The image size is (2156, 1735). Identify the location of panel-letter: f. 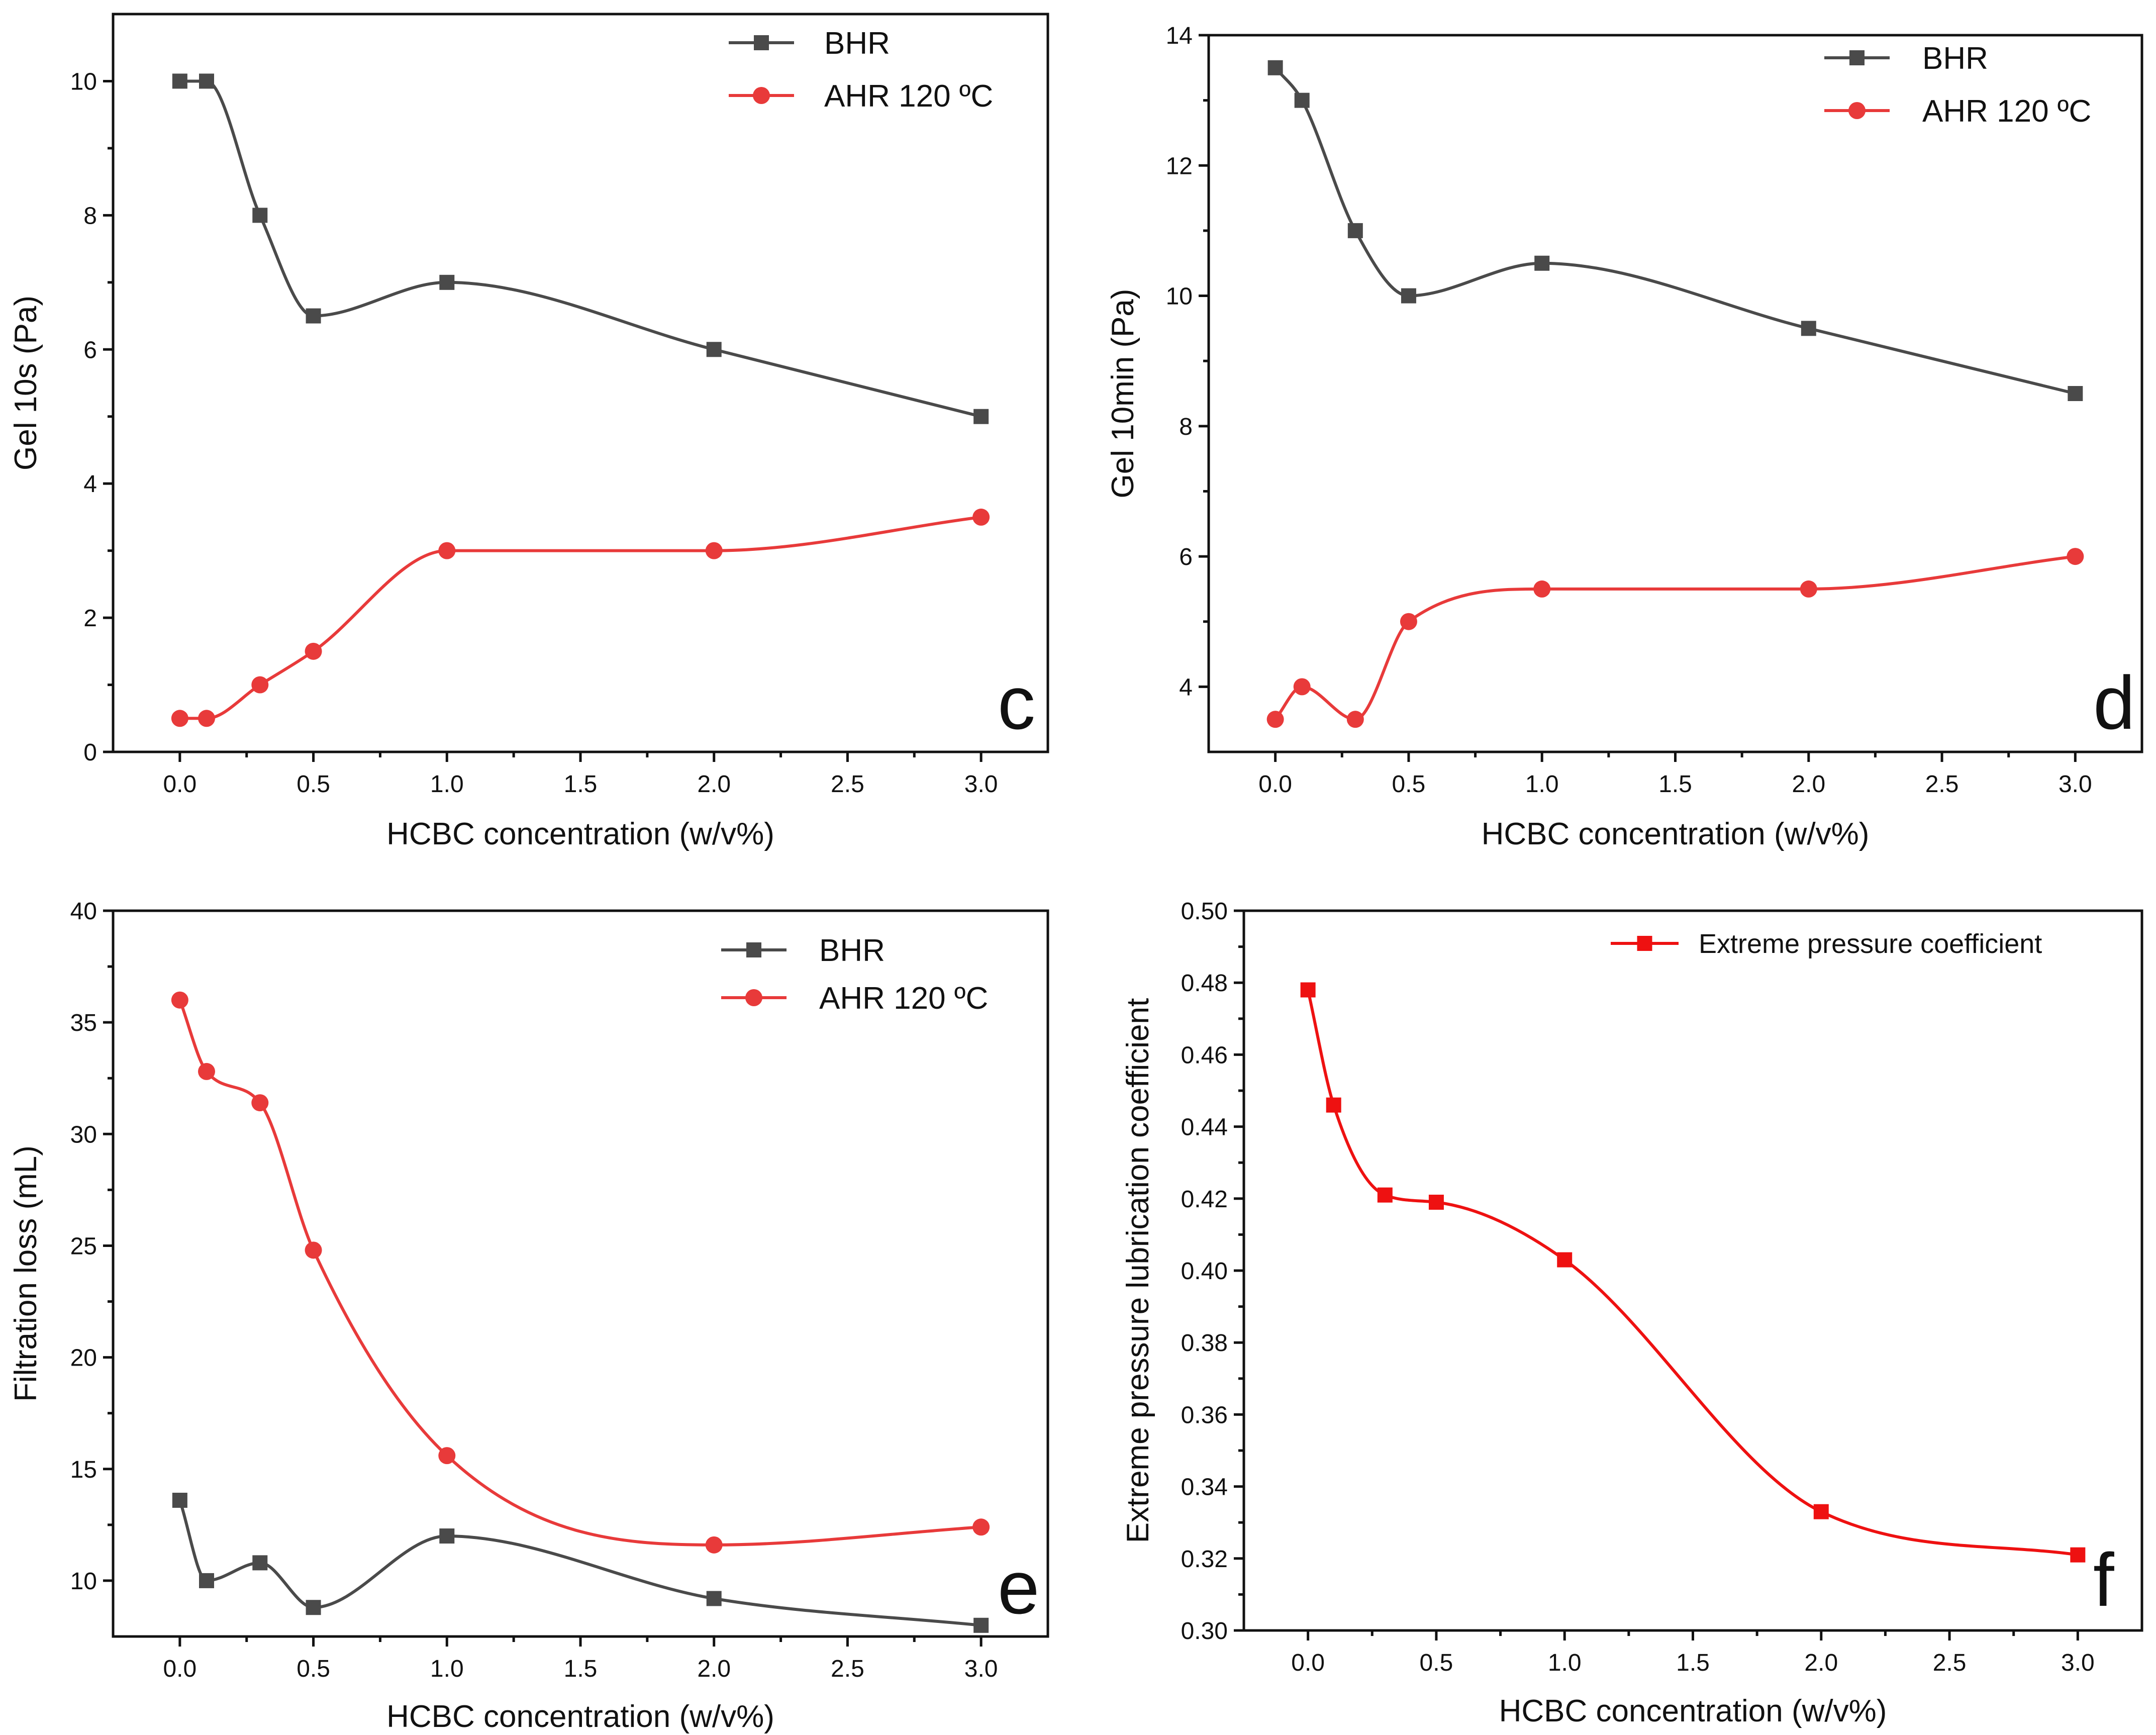
(2103, 1579).